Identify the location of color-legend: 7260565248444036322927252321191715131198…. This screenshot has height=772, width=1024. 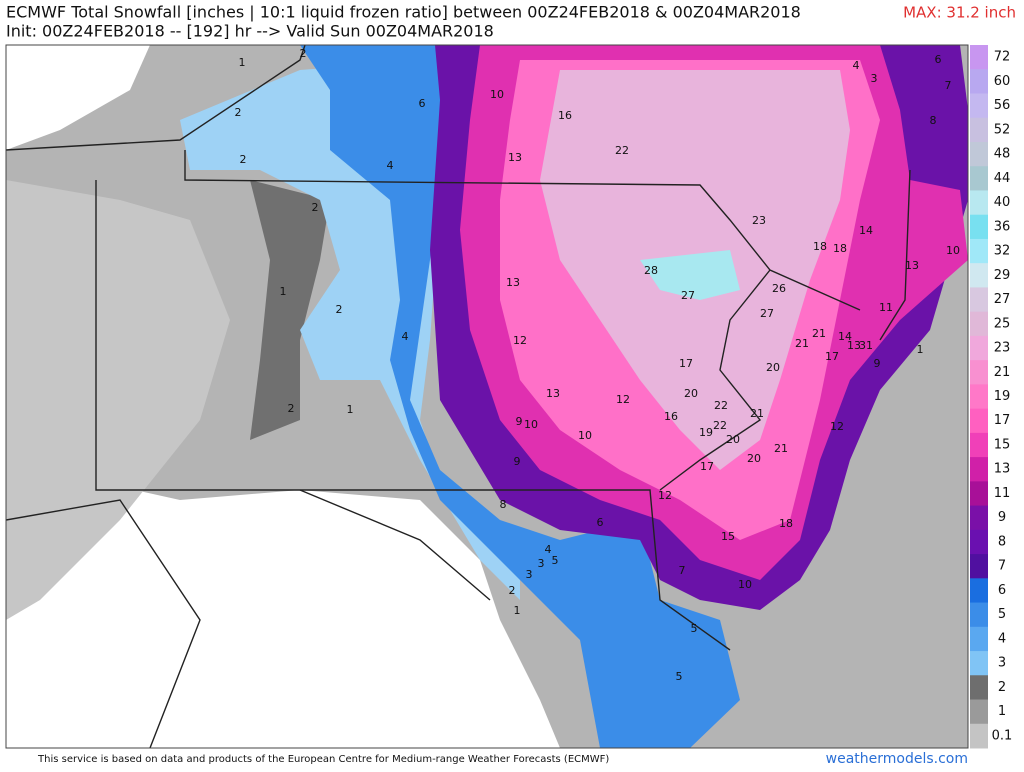
(991, 397).